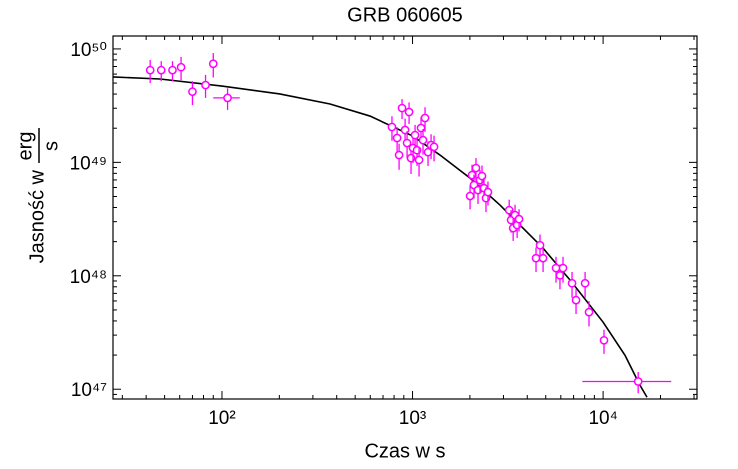 Image resolution: width=738 pixels, height=469 pixels. What do you see at coordinates (89, 390) in the screenshot?
I see `y-tick-label: 10⁴⁷` at bounding box center [89, 390].